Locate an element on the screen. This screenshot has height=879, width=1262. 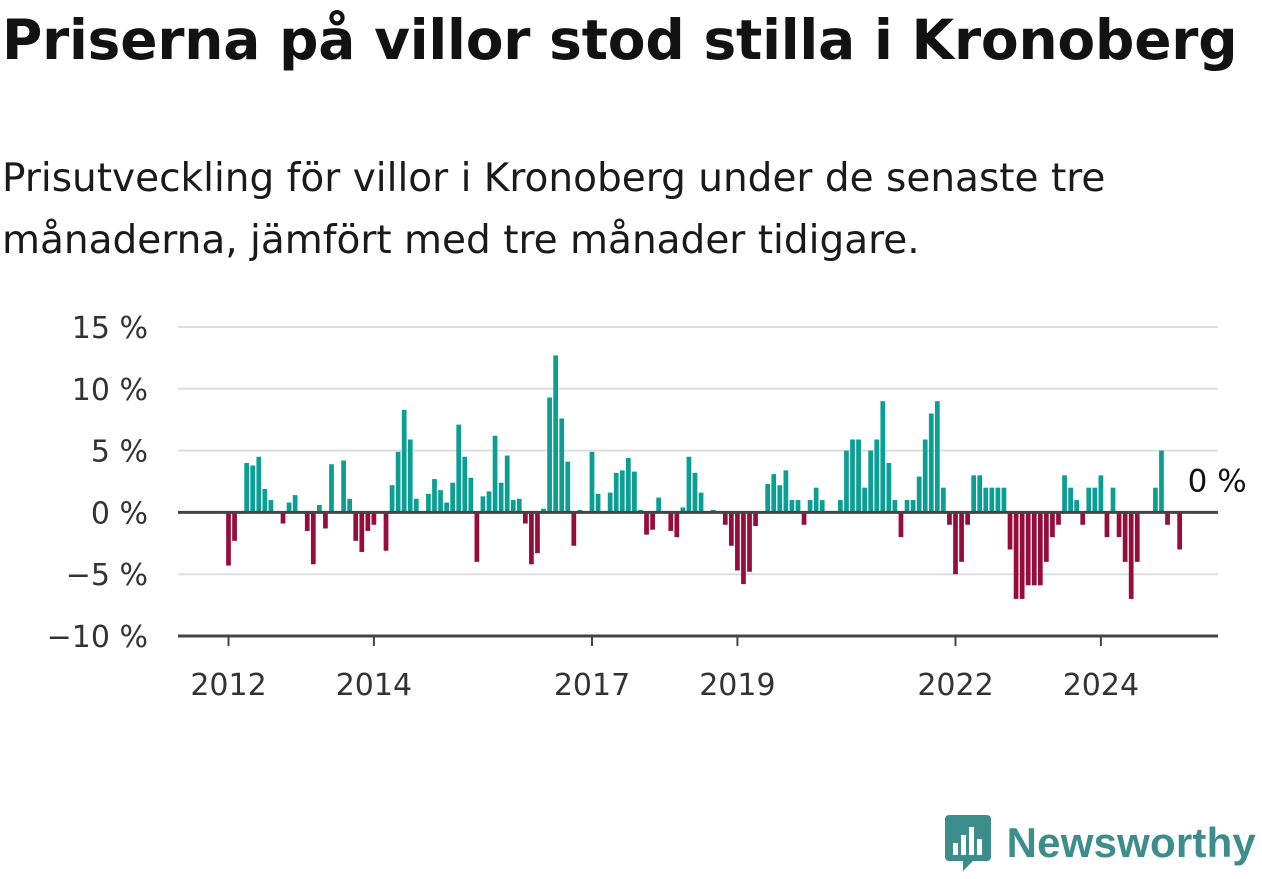
x-tick-label: 2012 is located at coordinates (228, 685).